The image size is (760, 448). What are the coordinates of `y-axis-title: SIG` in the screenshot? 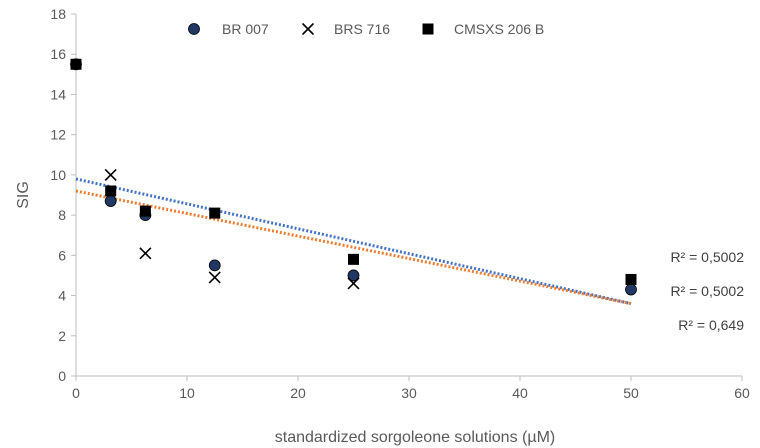 It's located at (23, 195).